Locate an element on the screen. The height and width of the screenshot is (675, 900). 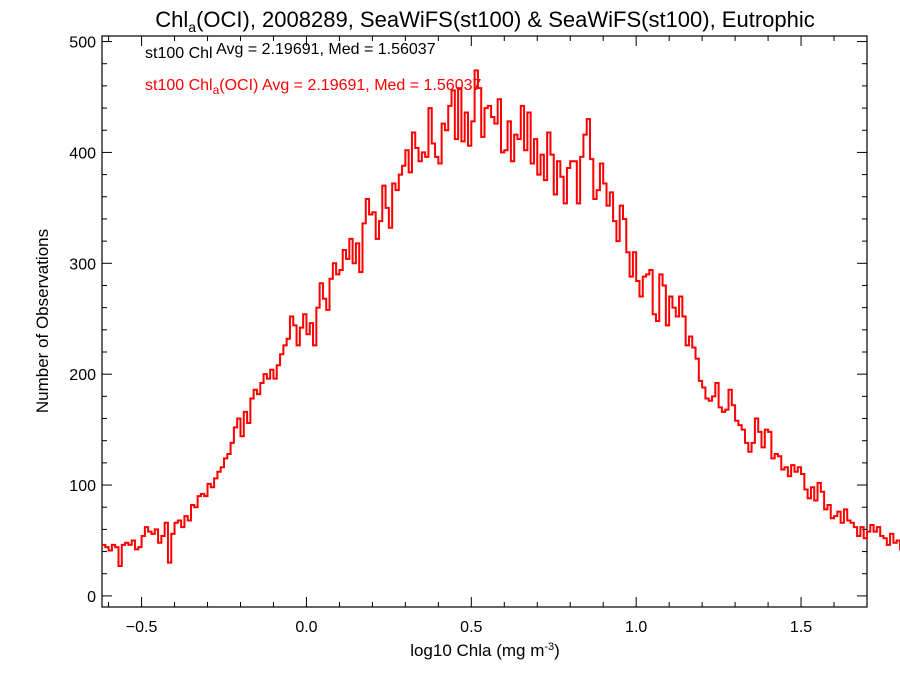
stat-annotation-subscript: a is located at coordinates (216, 90).